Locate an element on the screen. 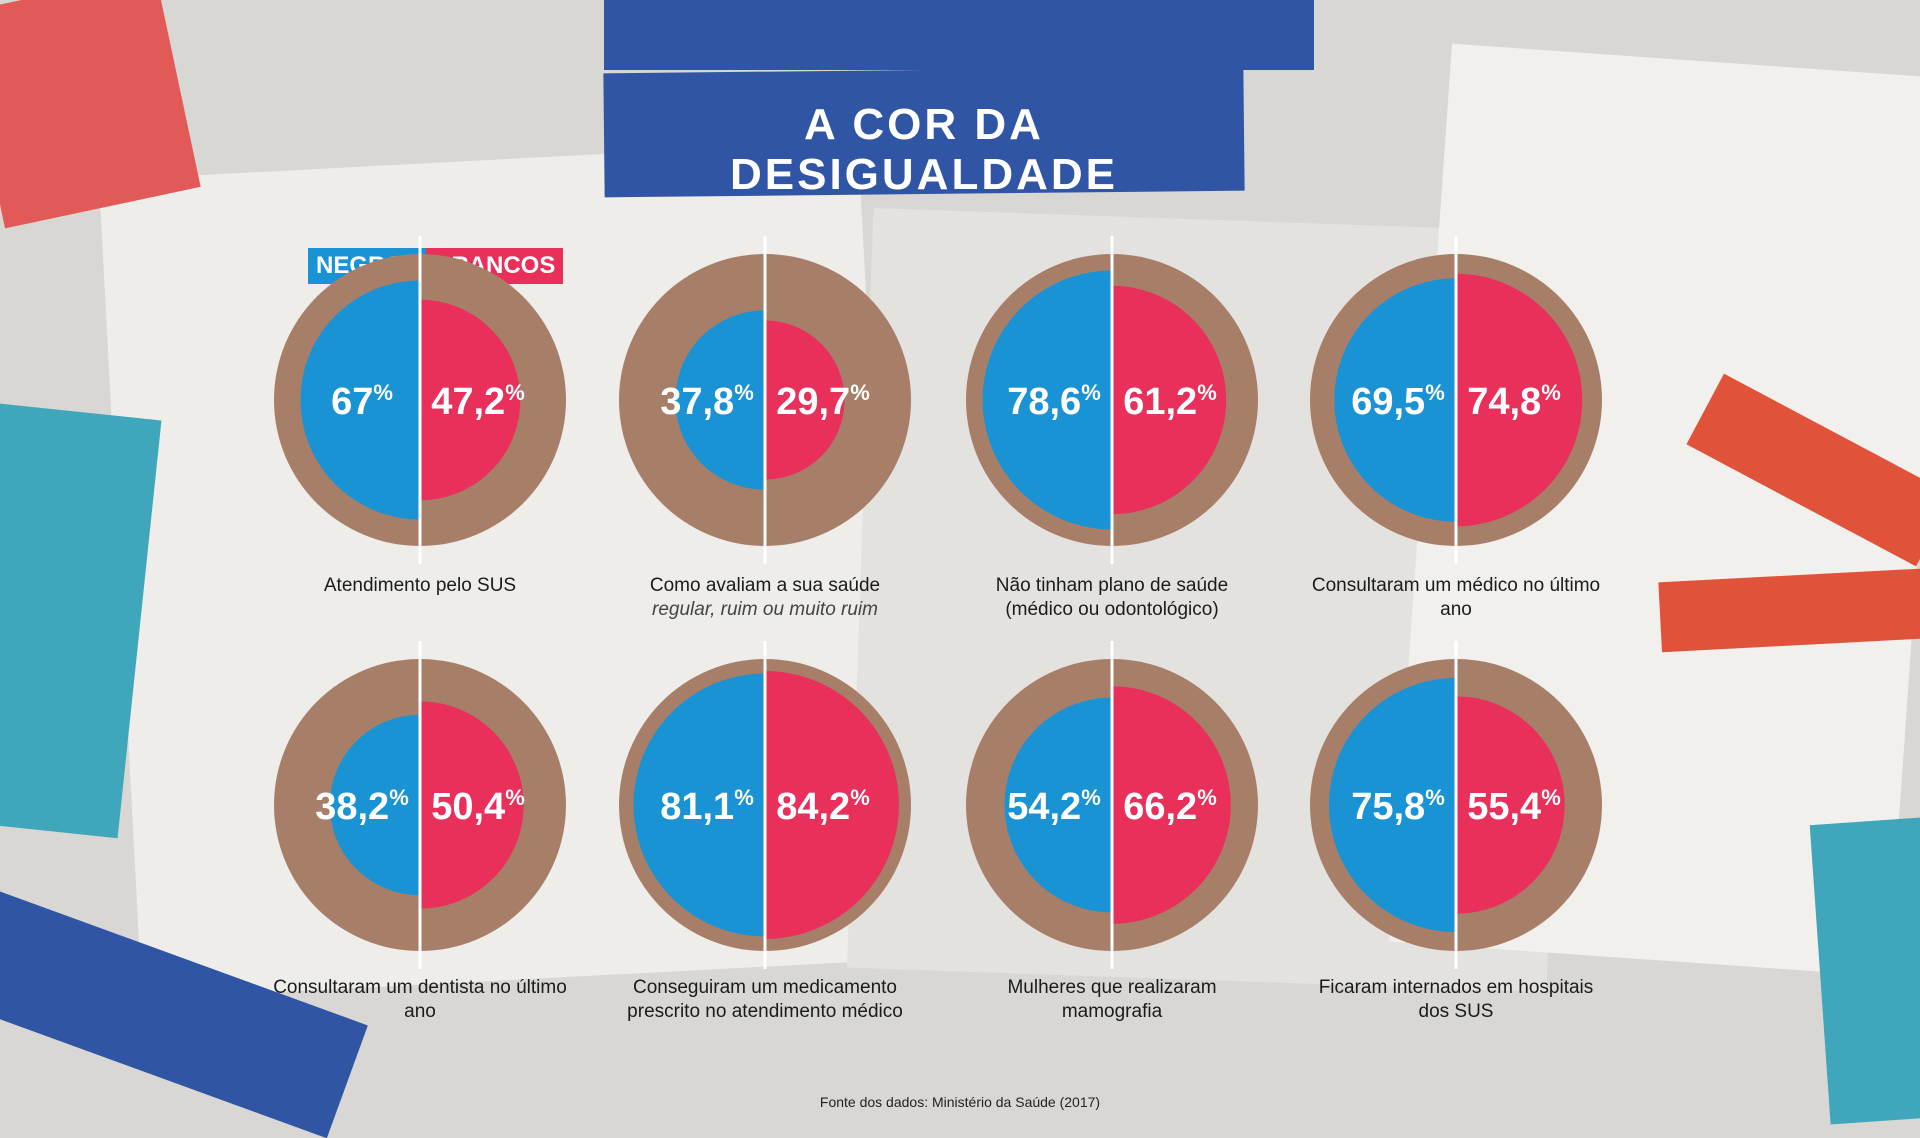 This screenshot has height=1138, width=1920. negros-value-label: 81,1% is located at coordinates (707, 806).